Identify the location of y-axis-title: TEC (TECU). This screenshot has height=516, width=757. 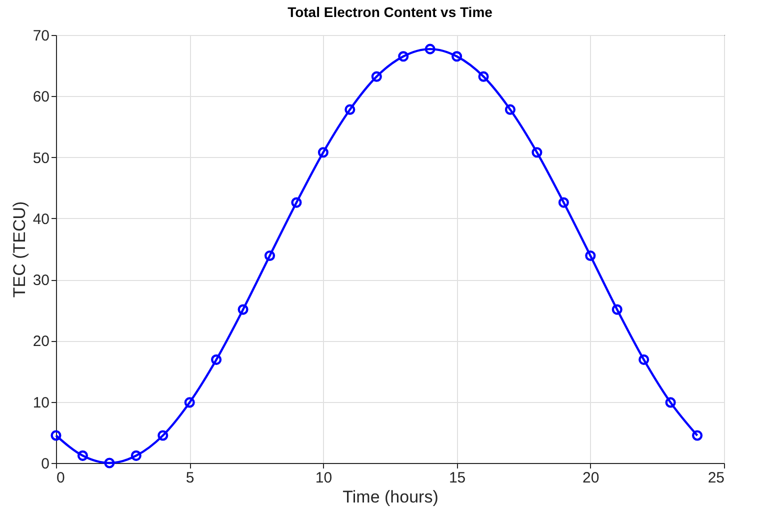
(19, 249).